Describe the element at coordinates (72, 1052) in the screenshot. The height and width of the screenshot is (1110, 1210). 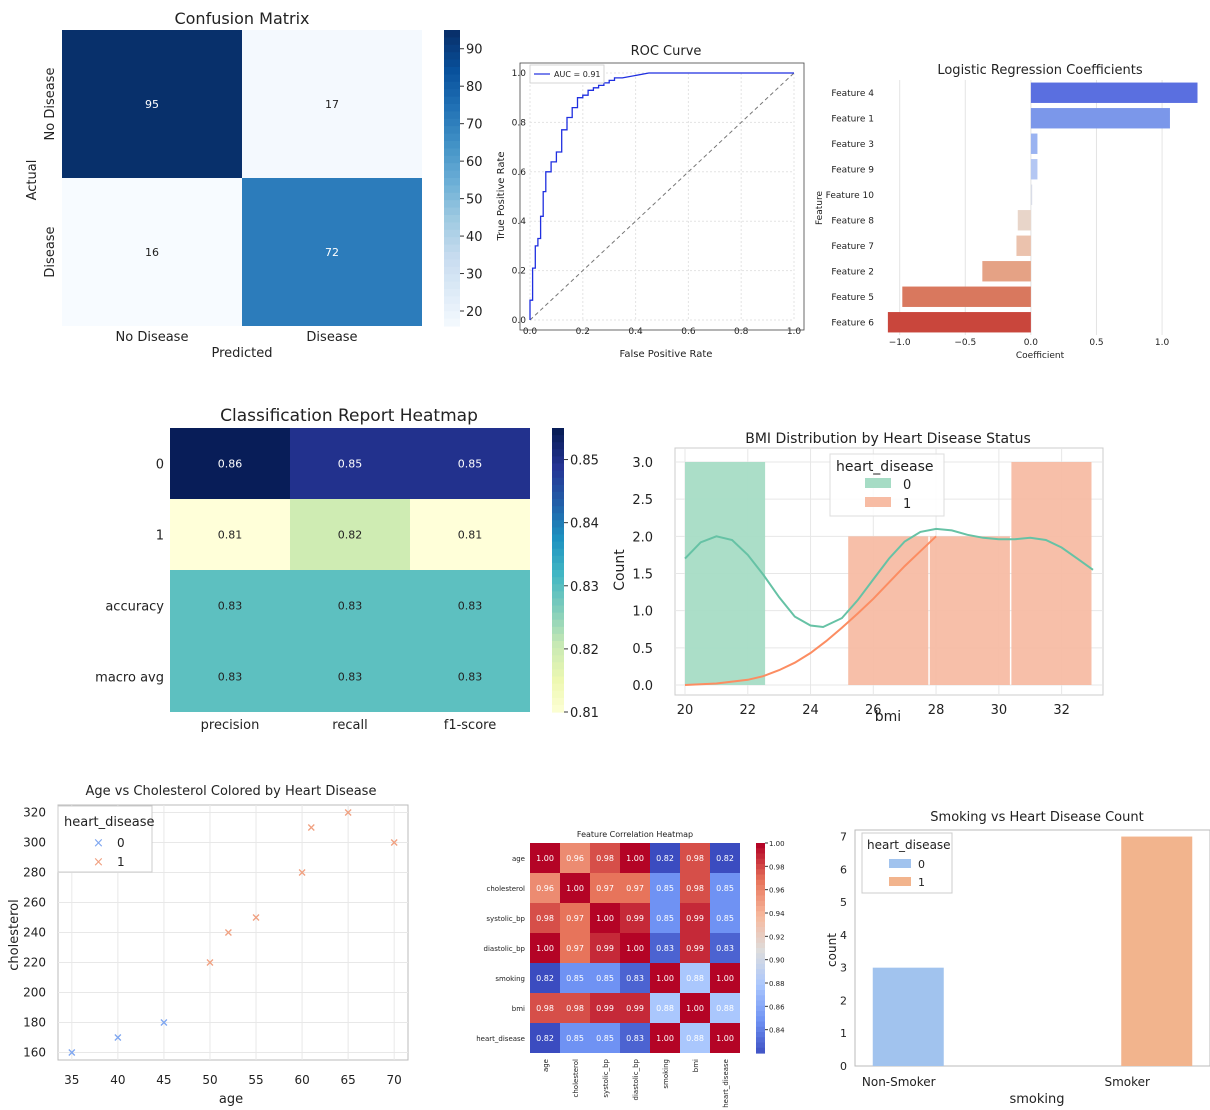
I see `scatter-point` at that location.